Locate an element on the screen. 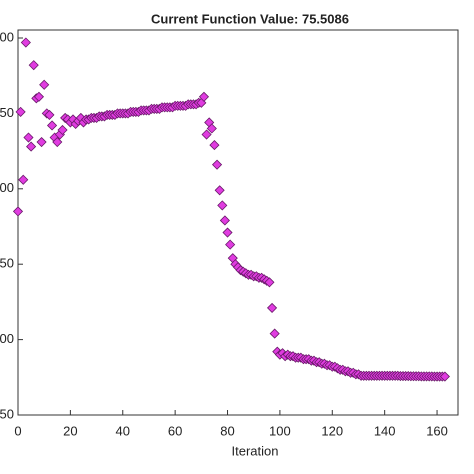 This screenshot has width=474, height=474. y-tick-label: 100 is located at coordinates (7, 338).